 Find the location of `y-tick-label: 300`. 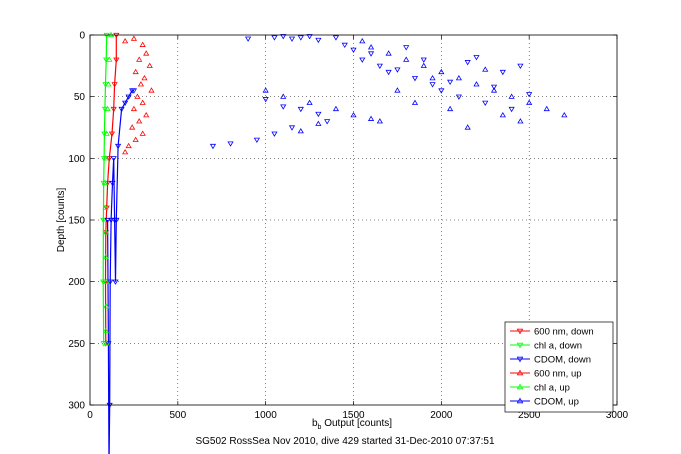

y-tick-label: 300 is located at coordinates (76, 406).